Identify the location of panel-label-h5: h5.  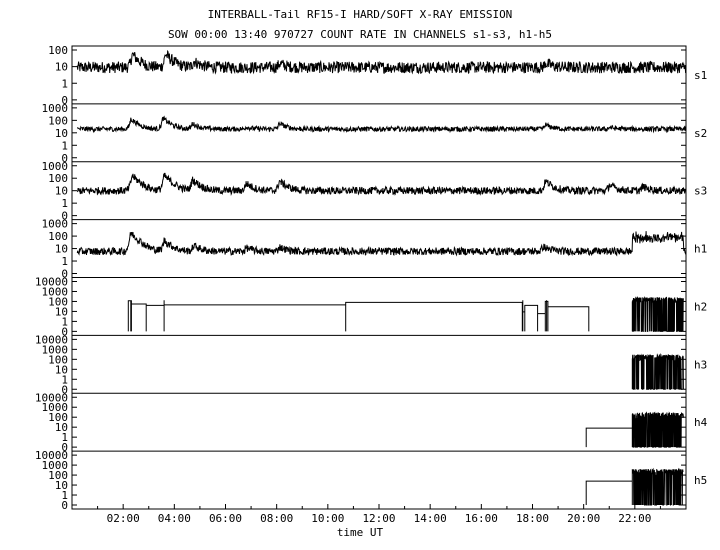
(700, 480).